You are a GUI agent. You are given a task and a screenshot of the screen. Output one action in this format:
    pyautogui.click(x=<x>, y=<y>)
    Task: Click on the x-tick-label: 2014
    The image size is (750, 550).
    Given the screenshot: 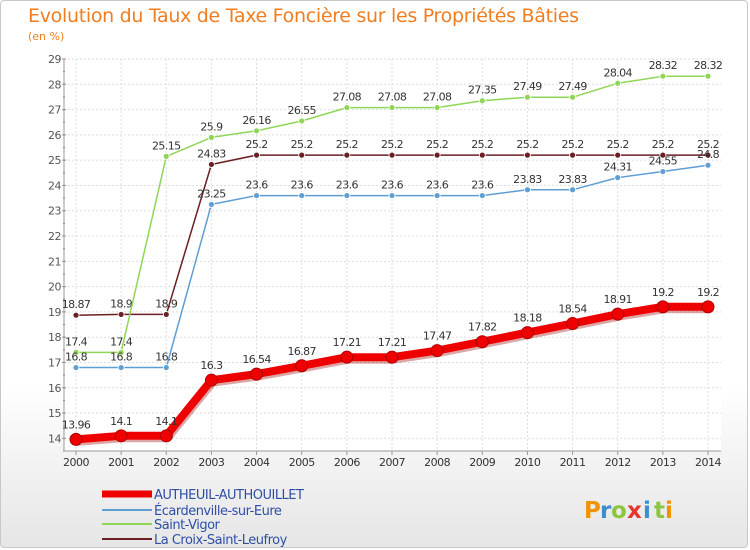 What is the action you would take?
    pyautogui.click(x=708, y=462)
    